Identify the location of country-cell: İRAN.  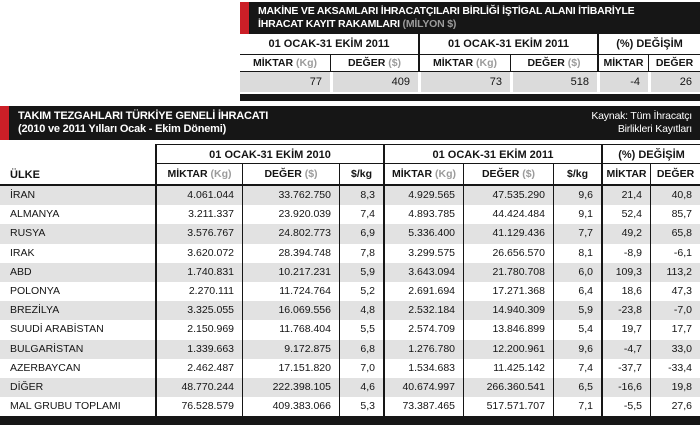
(77, 196).